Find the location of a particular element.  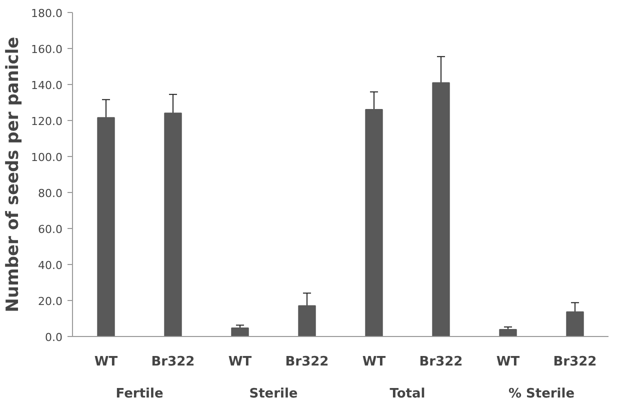

y-tick-label: 100.0 is located at coordinates (47, 157).